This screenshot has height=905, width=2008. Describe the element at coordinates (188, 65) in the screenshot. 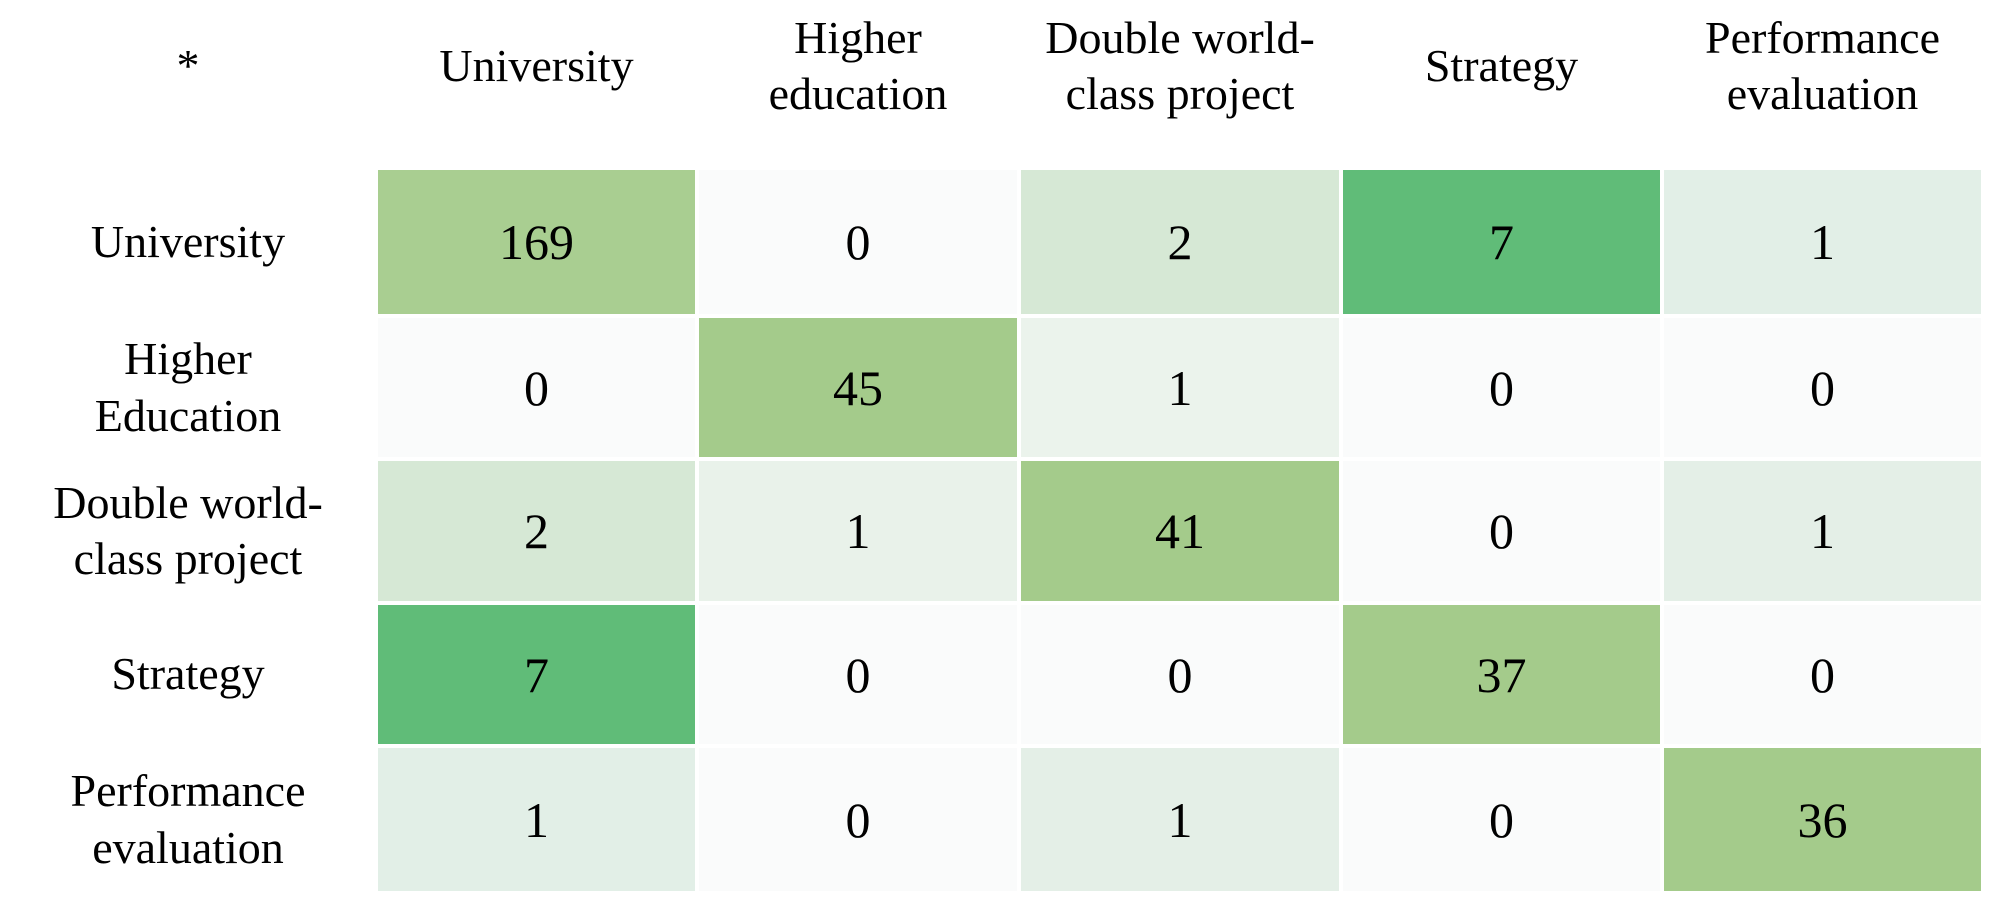

I see `matrix-corner-label: *` at that location.